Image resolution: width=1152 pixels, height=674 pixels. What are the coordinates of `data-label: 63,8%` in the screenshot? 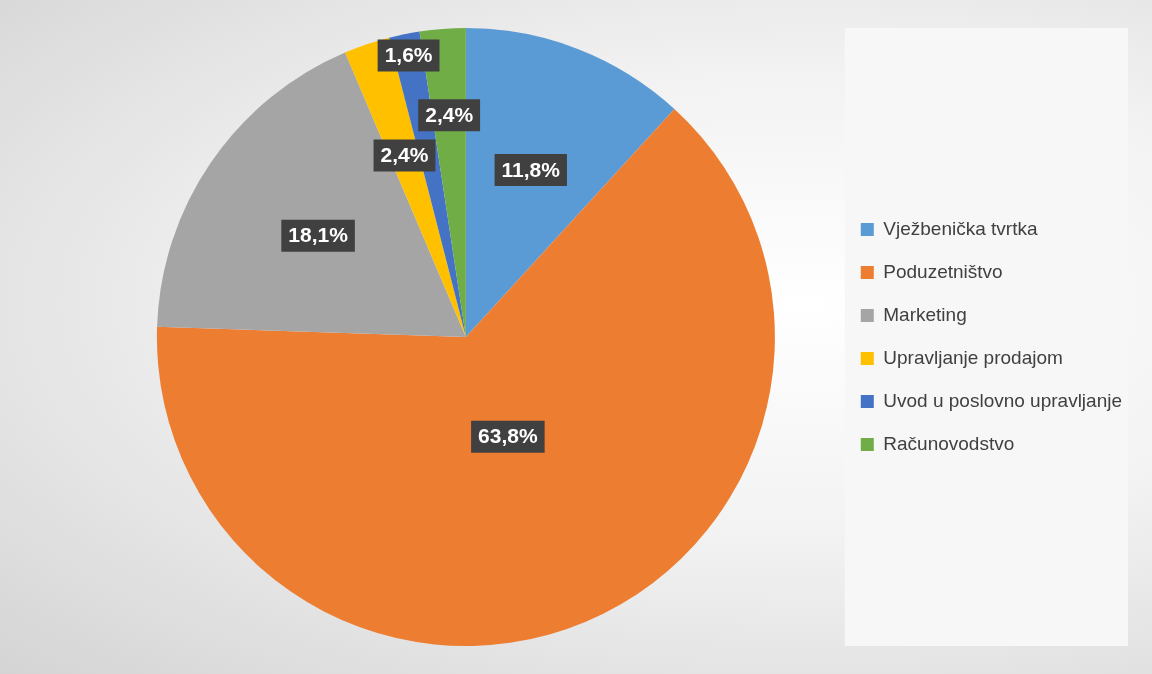 It's located at (508, 436).